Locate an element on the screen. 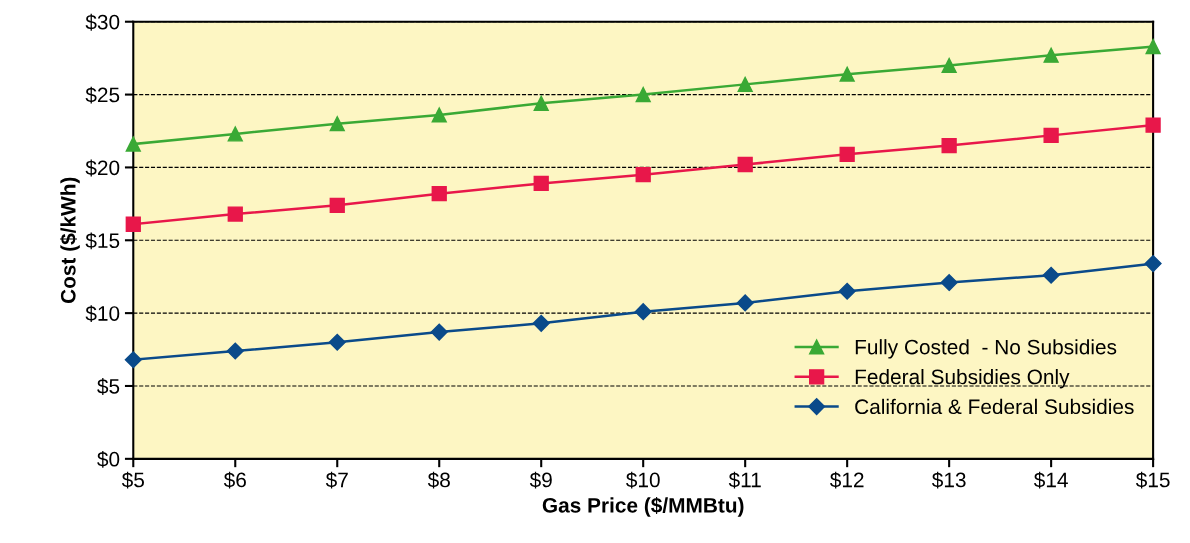 Image resolution: width=1190 pixels, height=543 pixels. legend-label: Fully Costed - No Subsidies is located at coordinates (986, 349).